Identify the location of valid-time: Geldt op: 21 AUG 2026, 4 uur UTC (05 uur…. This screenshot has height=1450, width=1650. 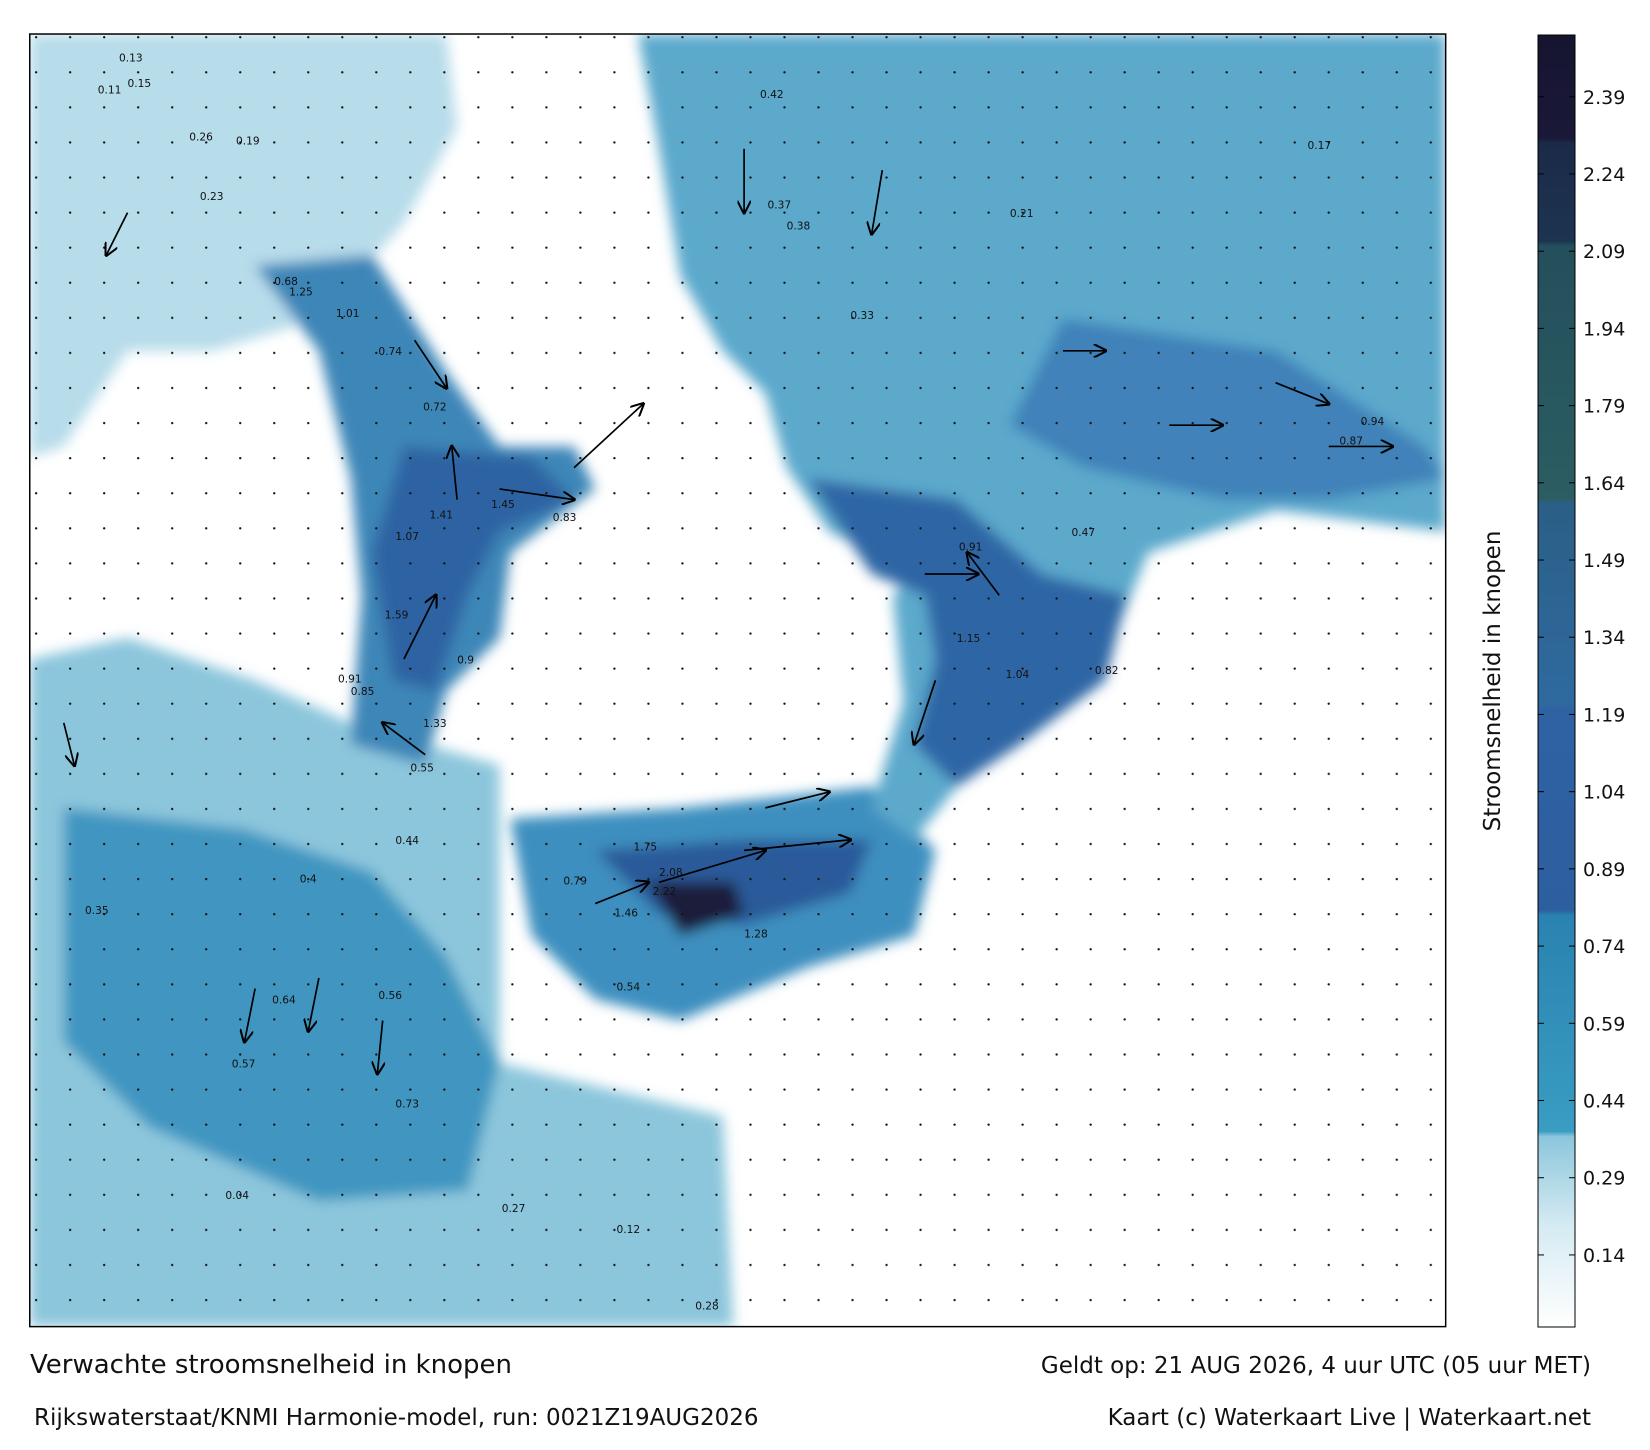
(1316, 1366).